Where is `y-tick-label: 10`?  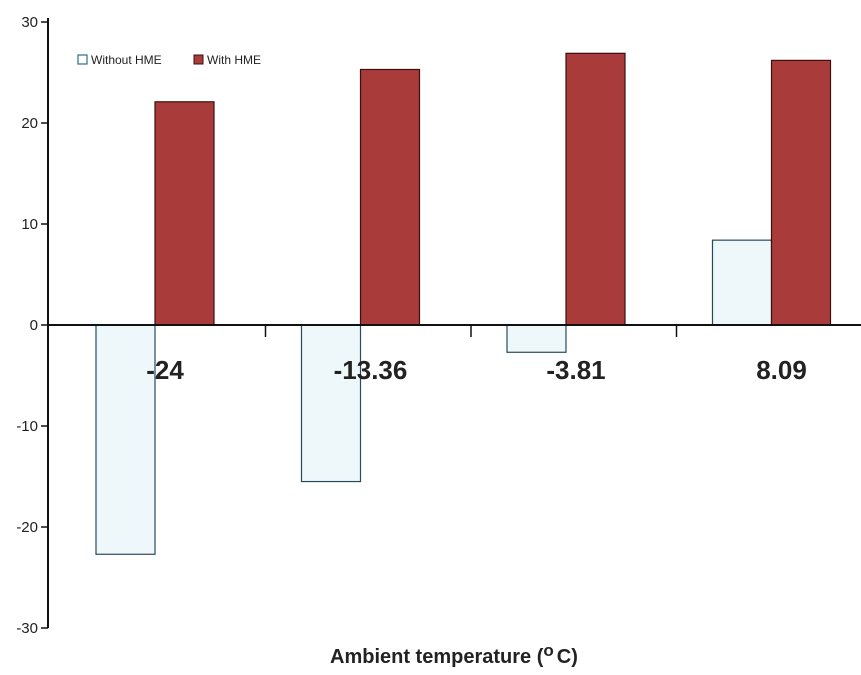
y-tick-label: 10 is located at coordinates (29, 224).